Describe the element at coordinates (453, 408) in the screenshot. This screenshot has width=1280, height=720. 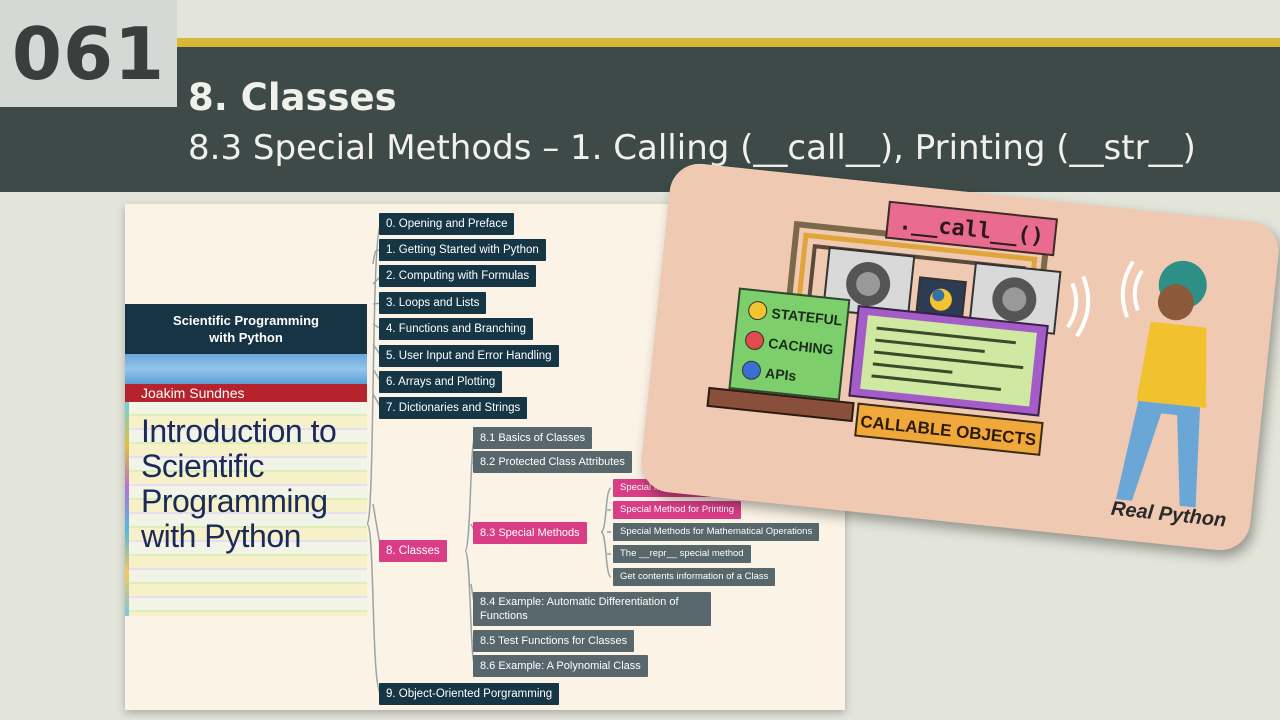
I see `chapter-7-node: 7. Dictionaries and Strings` at that location.